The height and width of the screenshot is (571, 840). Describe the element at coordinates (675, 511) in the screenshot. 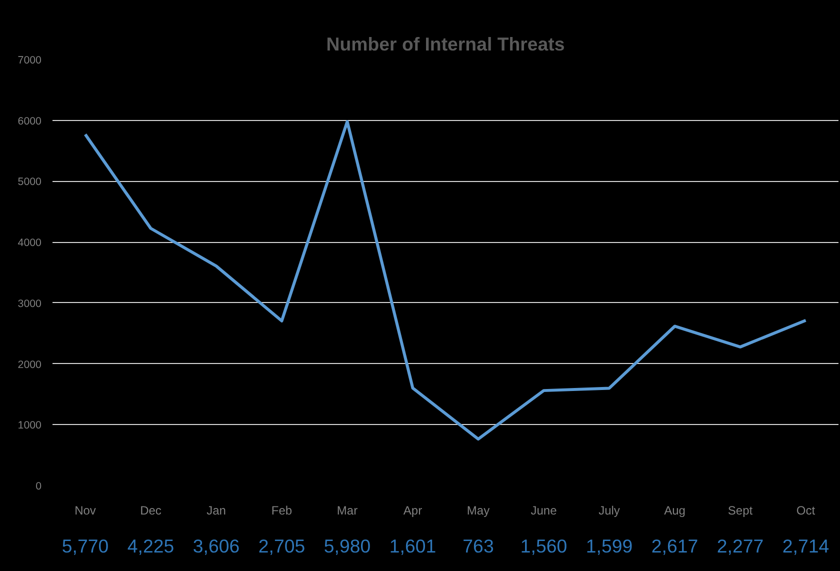

I see `x-tick-label: Aug` at that location.